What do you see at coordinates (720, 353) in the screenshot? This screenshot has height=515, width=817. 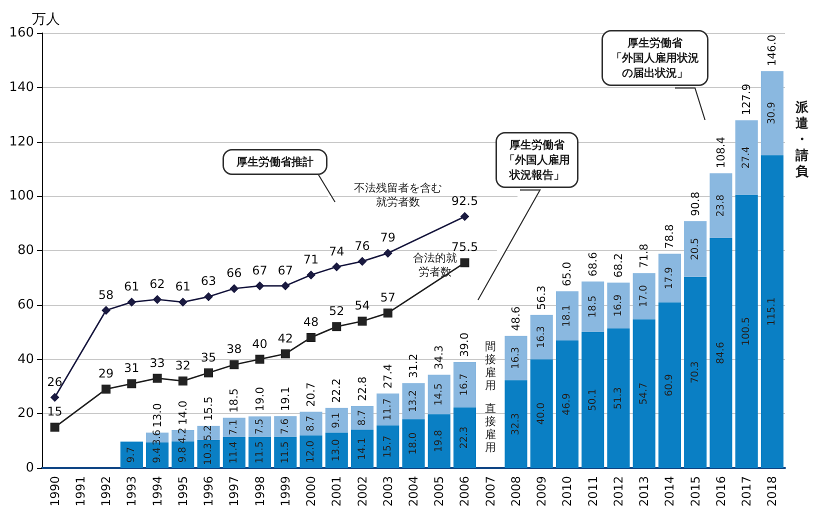 I see `data-label: 84.6` at bounding box center [720, 353].